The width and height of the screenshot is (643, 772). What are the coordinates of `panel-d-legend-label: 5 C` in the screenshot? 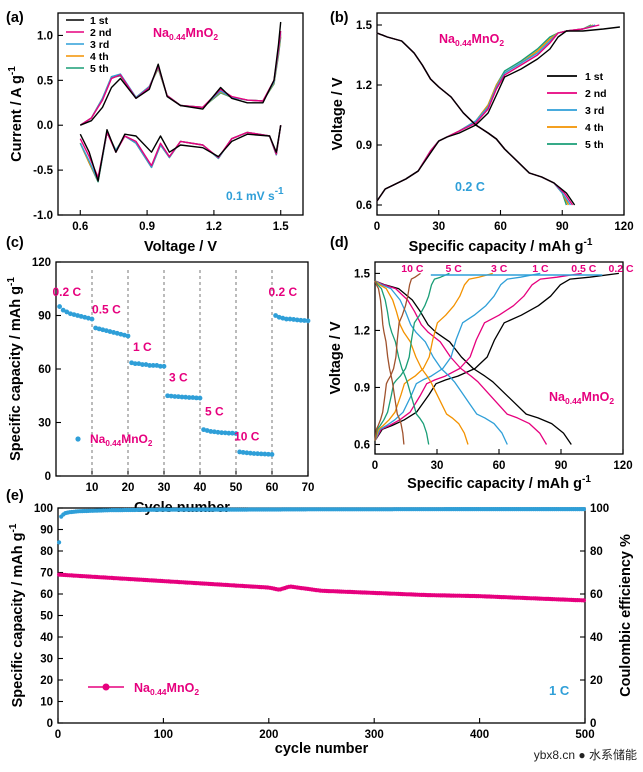 It's located at (453, 269).